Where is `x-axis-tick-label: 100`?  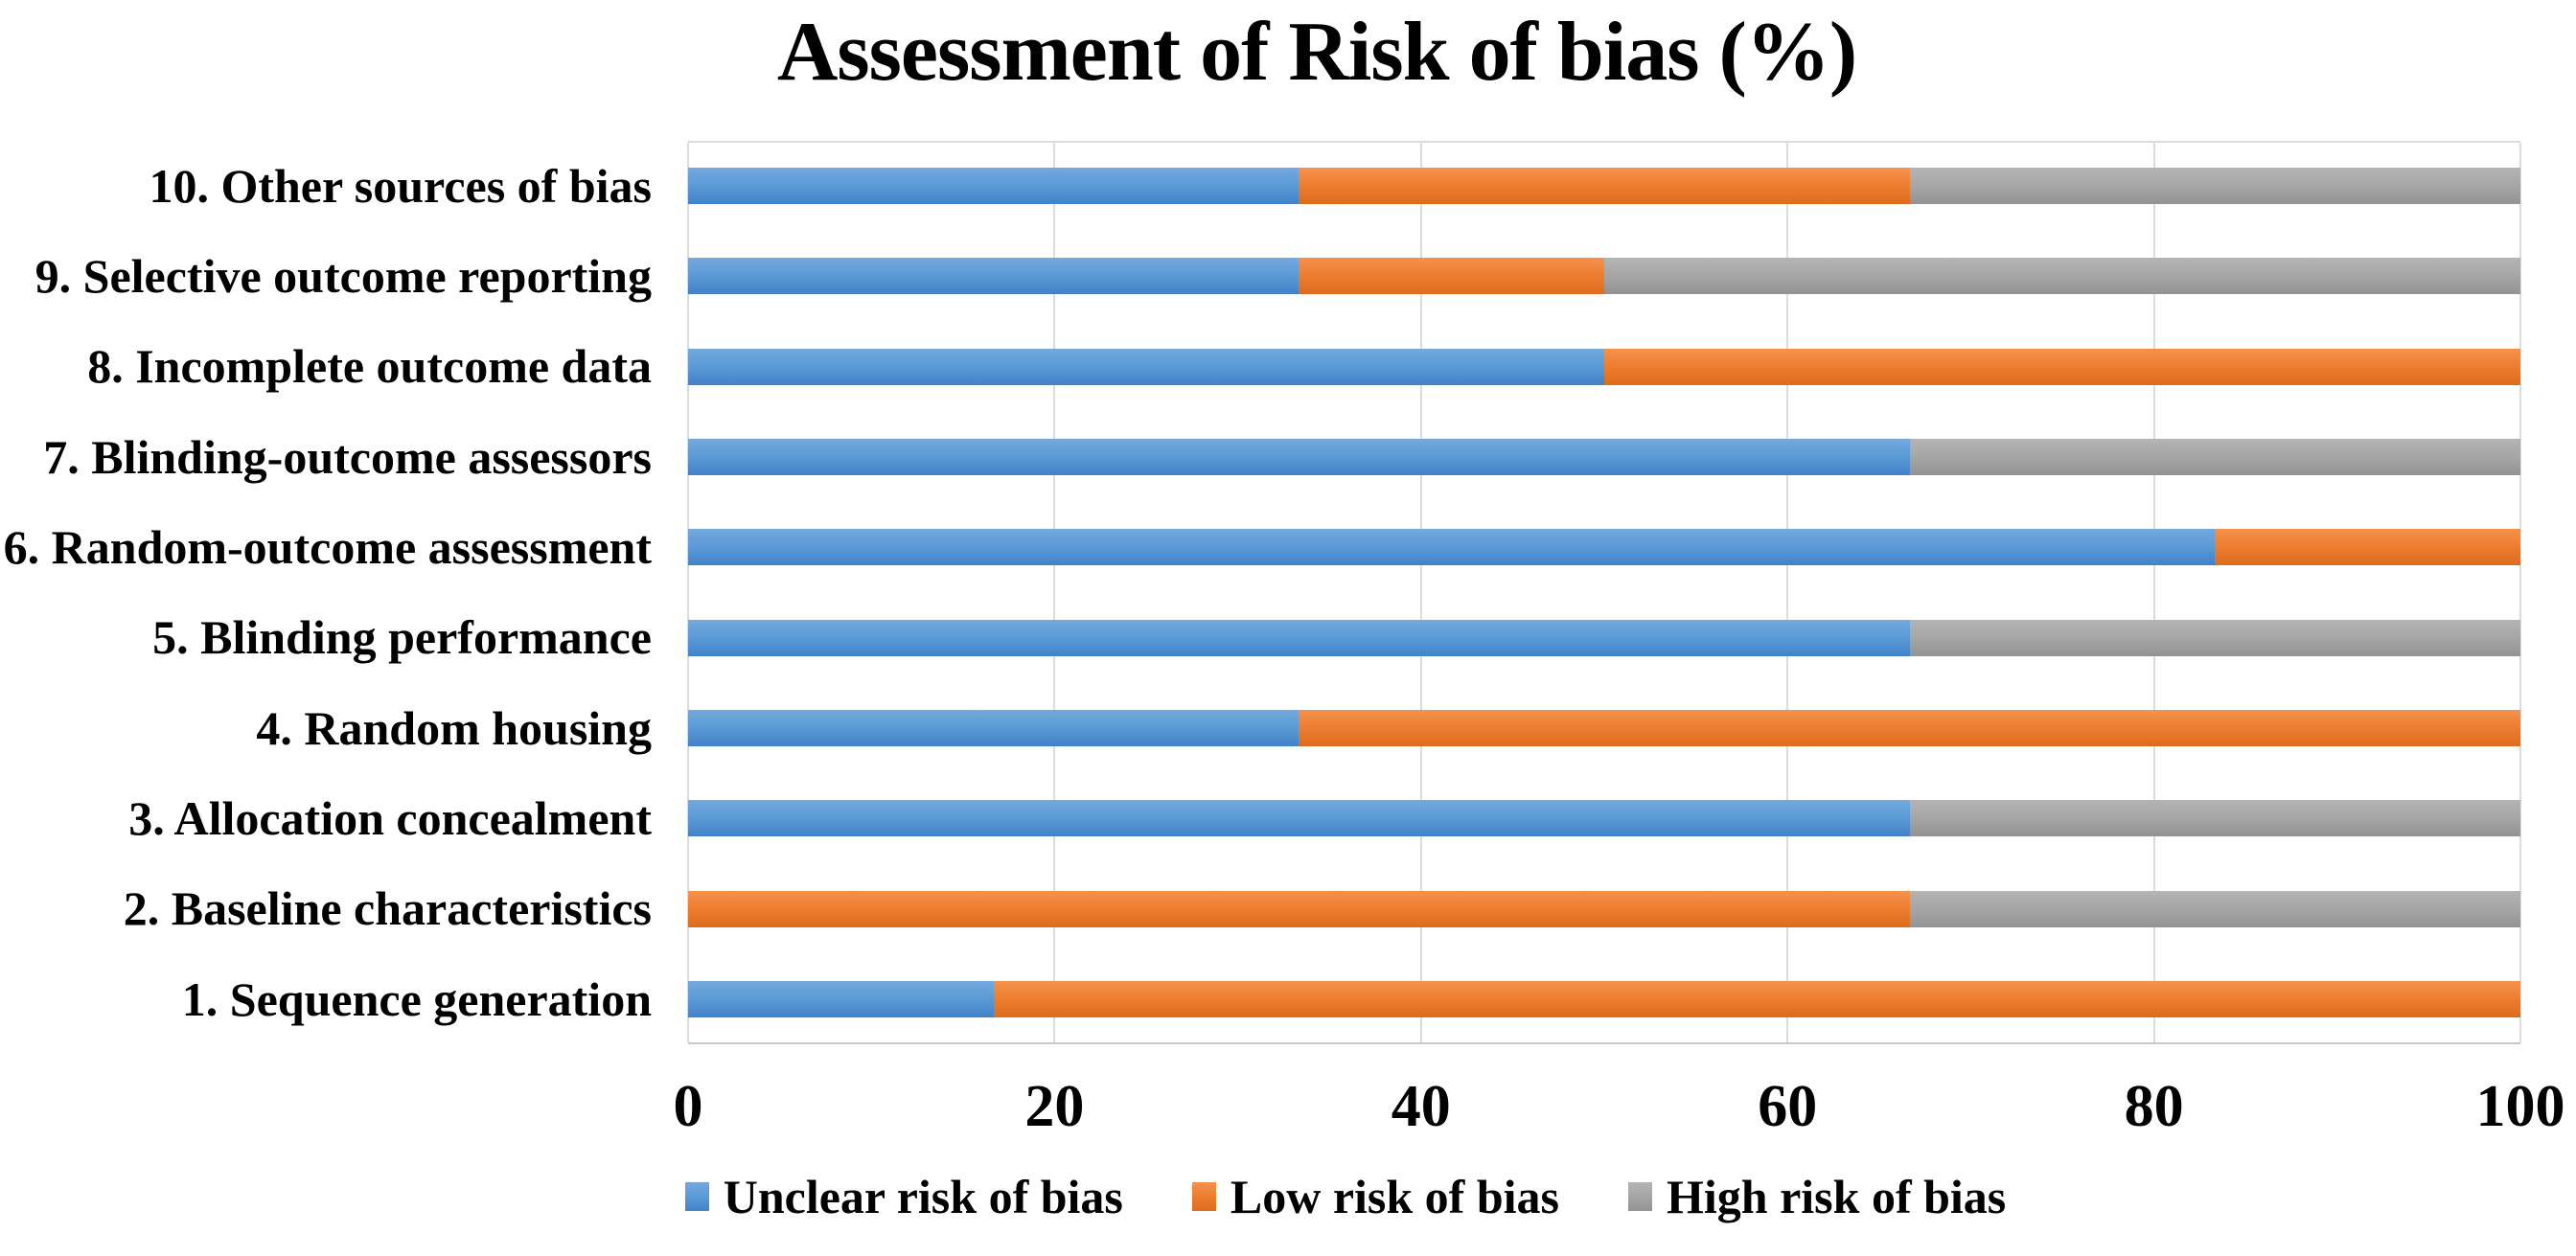
x-axis-tick-label: 100 is located at coordinates (2520, 1107).